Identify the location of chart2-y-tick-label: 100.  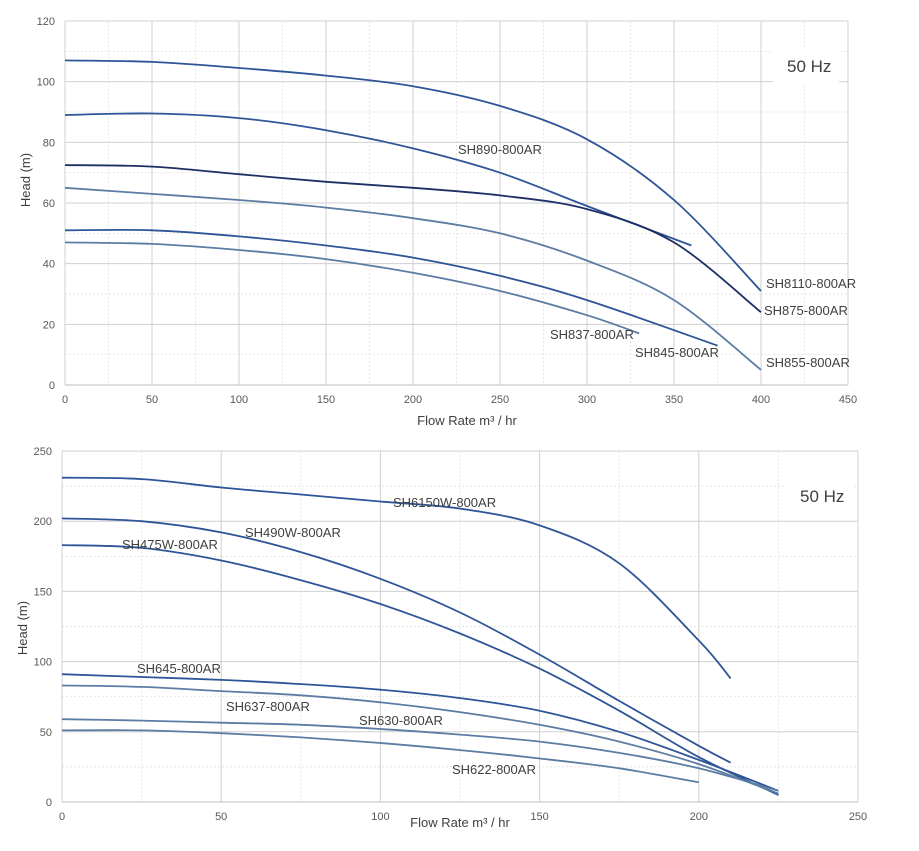
(43, 663).